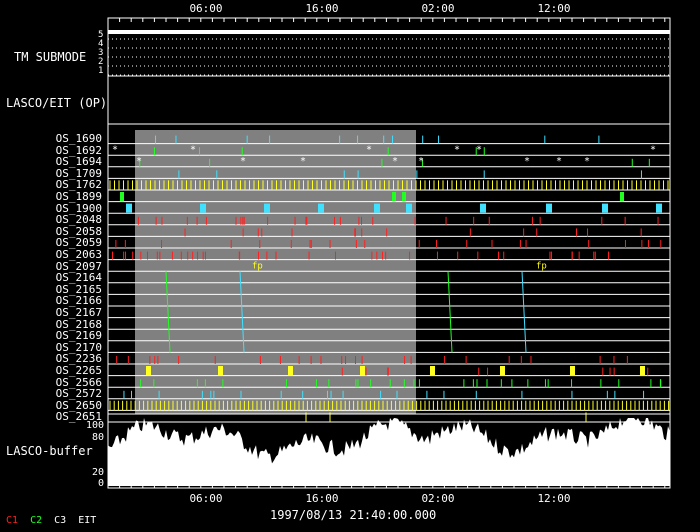  What do you see at coordinates (78, 324) in the screenshot?
I see `os-row-label: OS_2168` at bounding box center [78, 324].